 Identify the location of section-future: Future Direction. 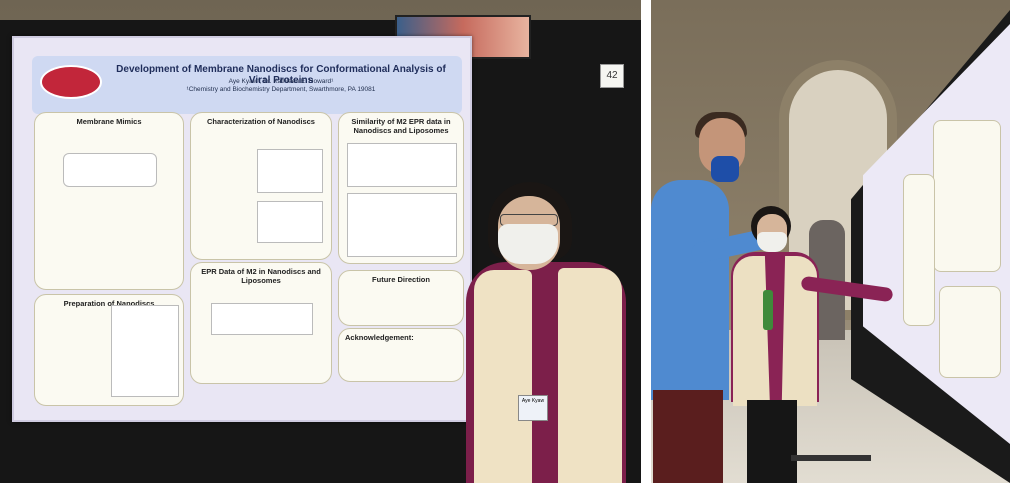
(401, 298).